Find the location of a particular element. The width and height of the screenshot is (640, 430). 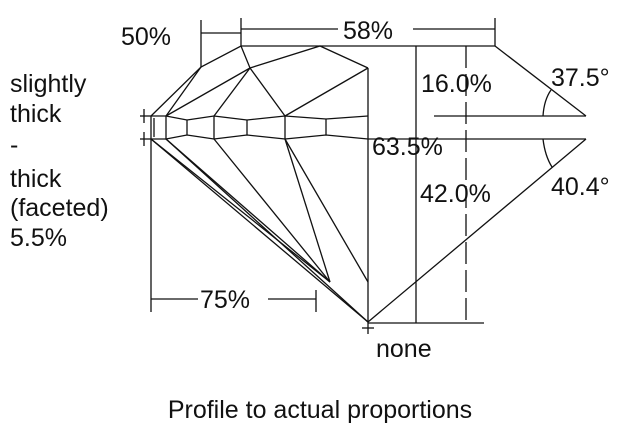

star-length-label: 50% is located at coordinates (146, 37).